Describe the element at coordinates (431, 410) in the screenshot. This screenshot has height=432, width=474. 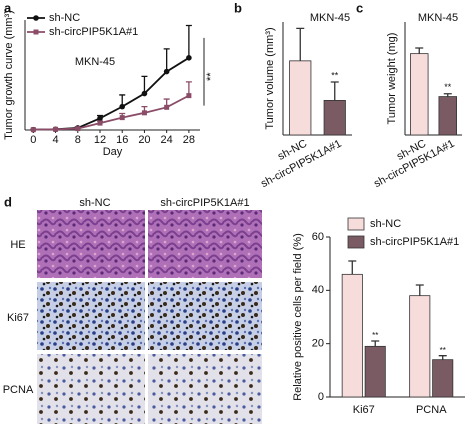
I see `x-tick-label: PCNA` at that location.